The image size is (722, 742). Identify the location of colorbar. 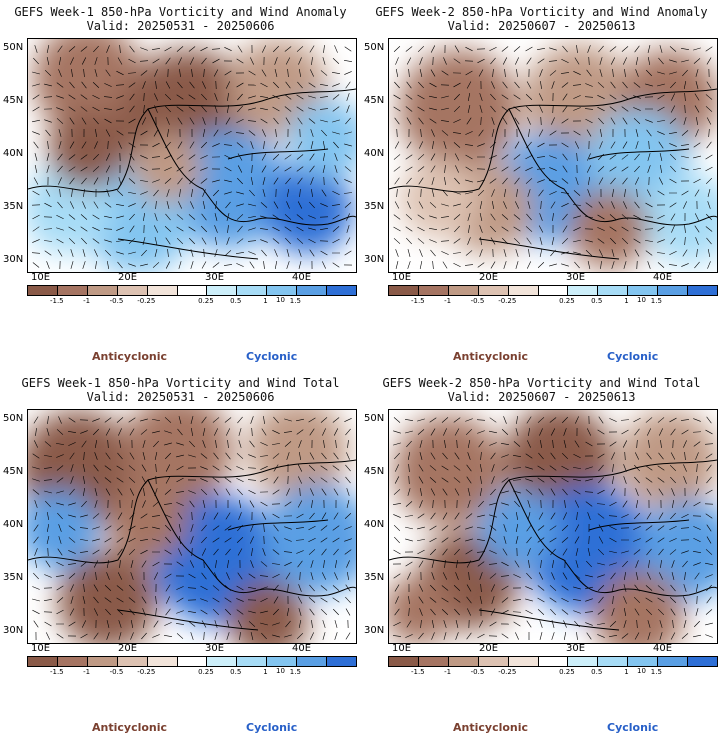
(553, 661).